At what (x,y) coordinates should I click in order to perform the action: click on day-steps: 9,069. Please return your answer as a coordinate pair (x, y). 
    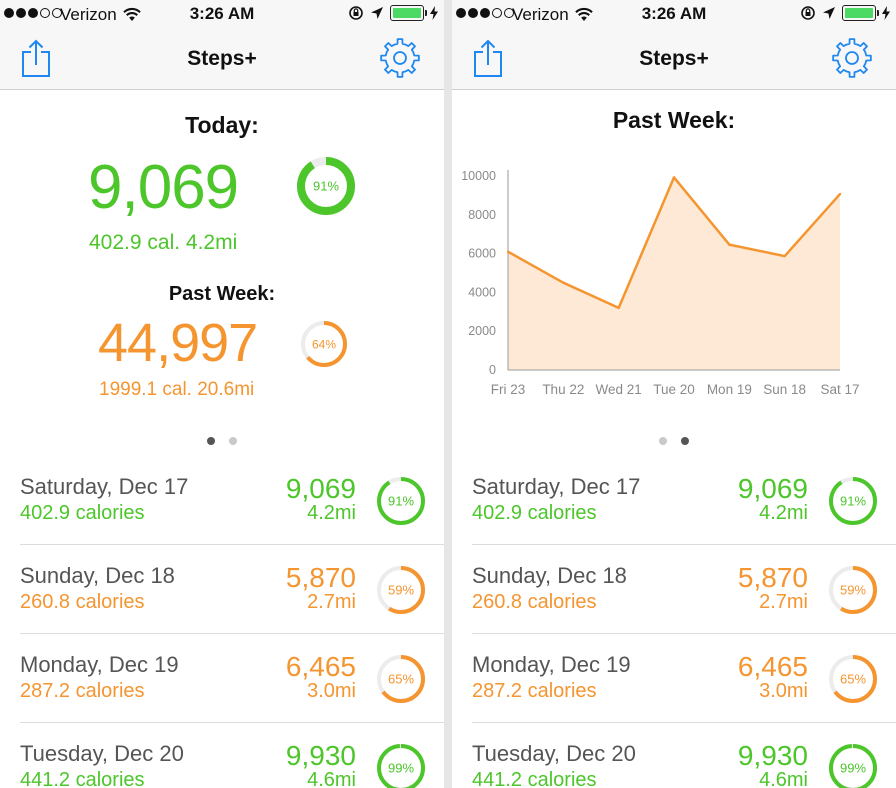
    Looking at the image, I should click on (772, 488).